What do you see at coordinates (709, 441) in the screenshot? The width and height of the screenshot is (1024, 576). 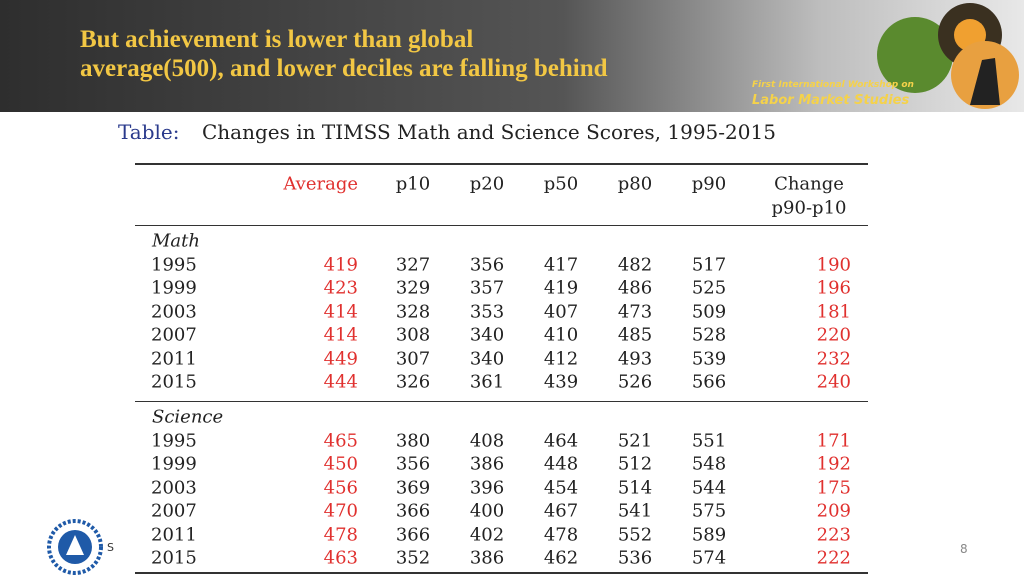 I see `table-cell: 551` at bounding box center [709, 441].